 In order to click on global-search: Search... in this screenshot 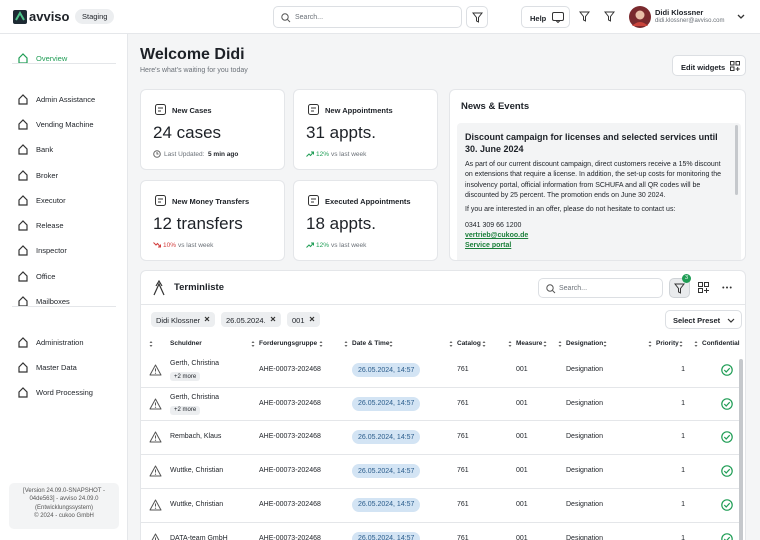, I will do `click(367, 17)`.